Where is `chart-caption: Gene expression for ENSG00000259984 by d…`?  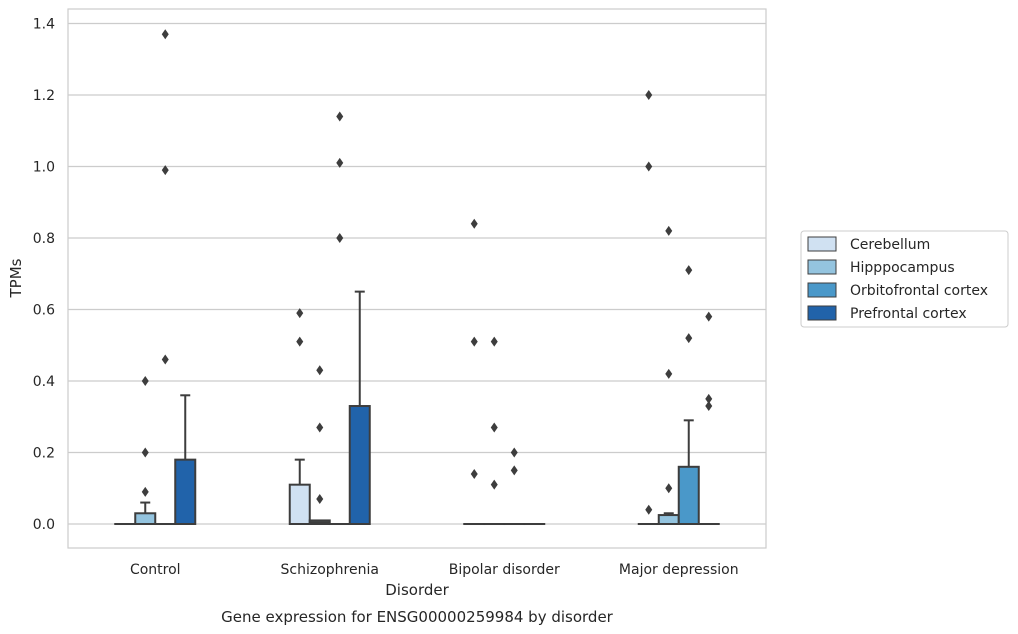 chart-caption: Gene expression for ENSG00000259984 by d… is located at coordinates (417, 617).